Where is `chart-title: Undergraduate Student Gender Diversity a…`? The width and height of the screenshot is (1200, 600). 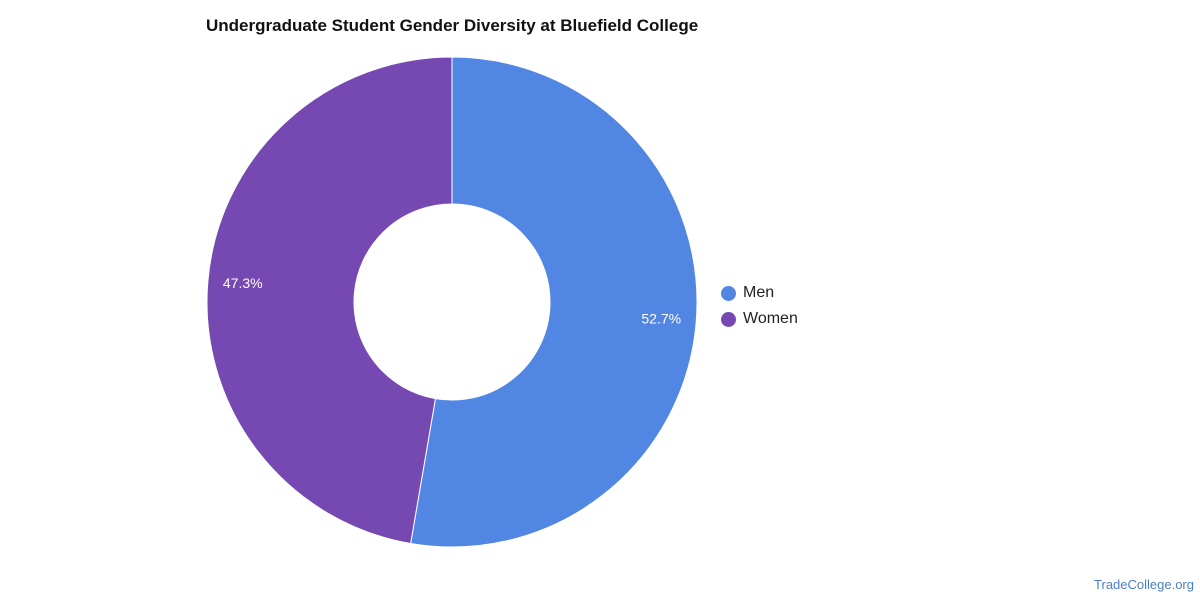
chart-title: Undergraduate Student Gender Diversity a… is located at coordinates (452, 25).